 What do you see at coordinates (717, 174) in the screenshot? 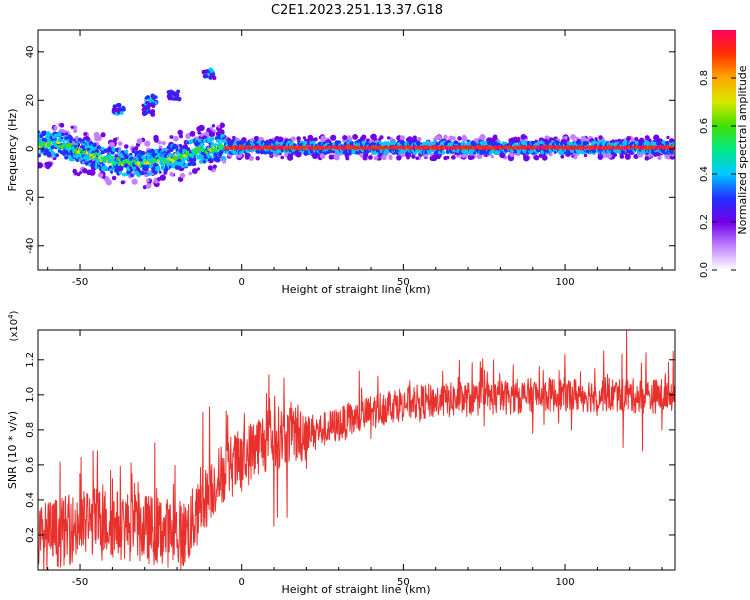
I see `colorbar-ticks: 0.0 0.2 0.4 0.6 0.8` at bounding box center [717, 174].